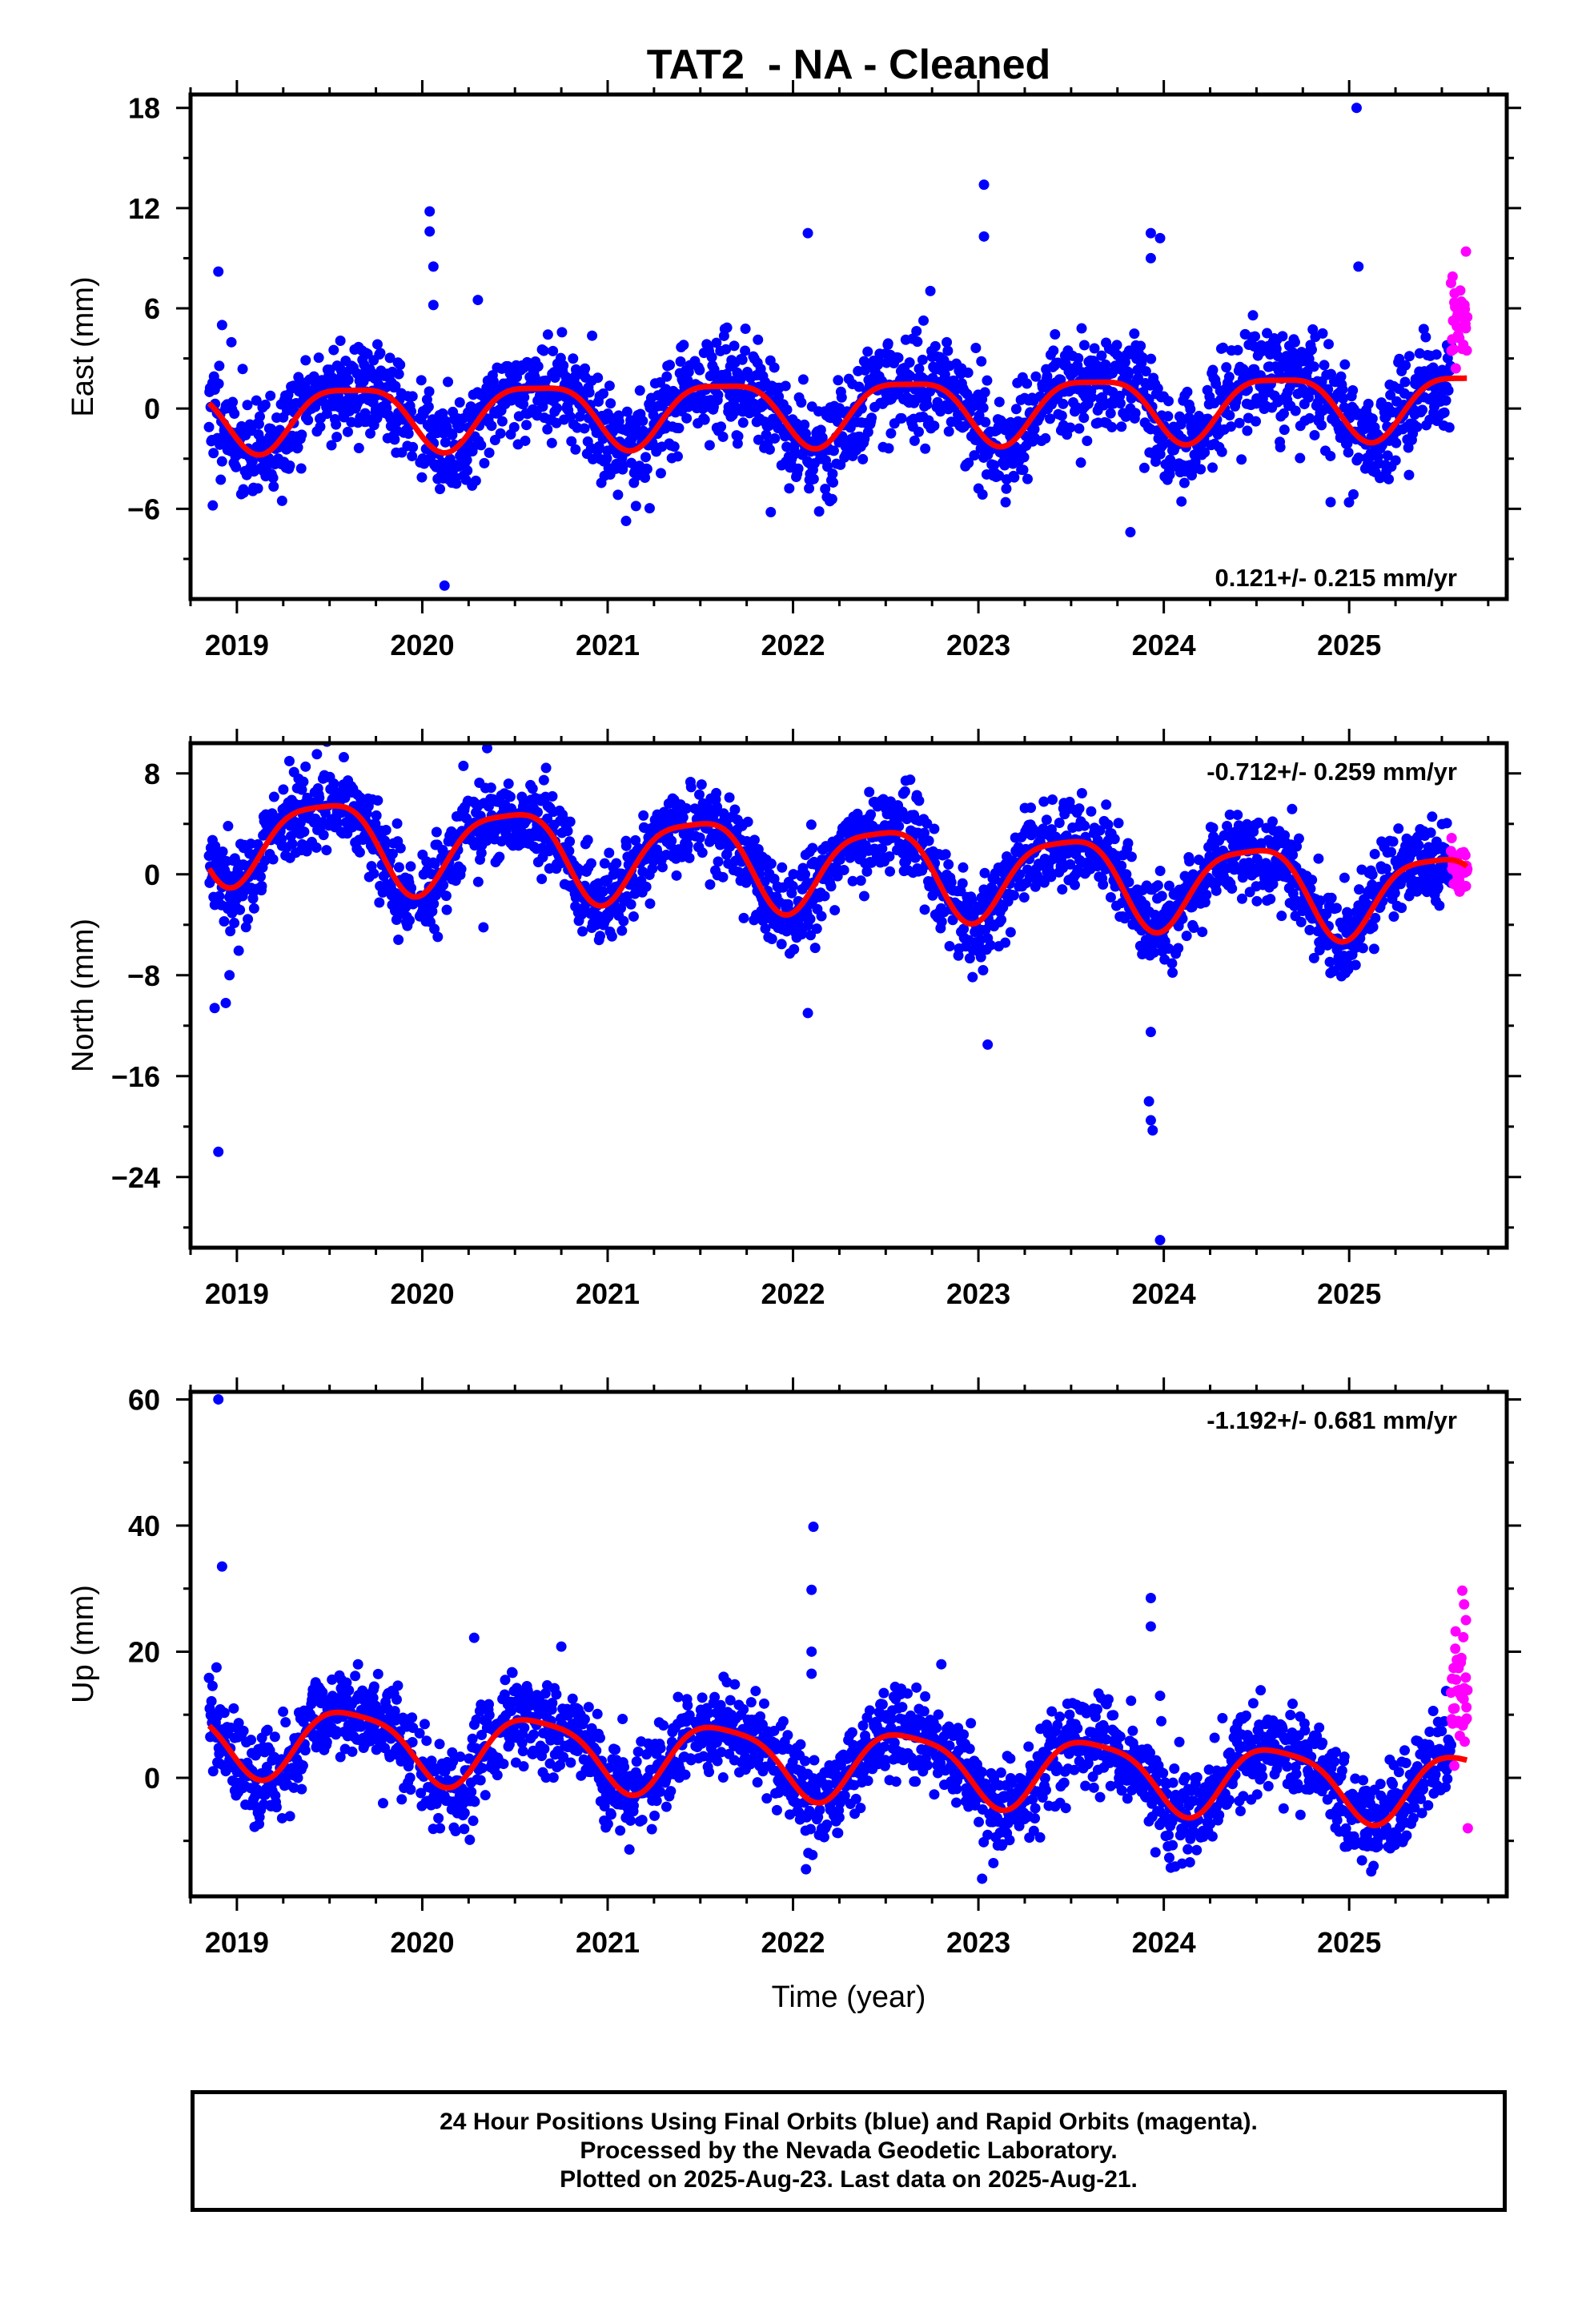 Image resolution: width=1582 pixels, height=2324 pixels. Describe the element at coordinates (608, 645) in the screenshot. I see `x-tick-label: 2021` at that location.